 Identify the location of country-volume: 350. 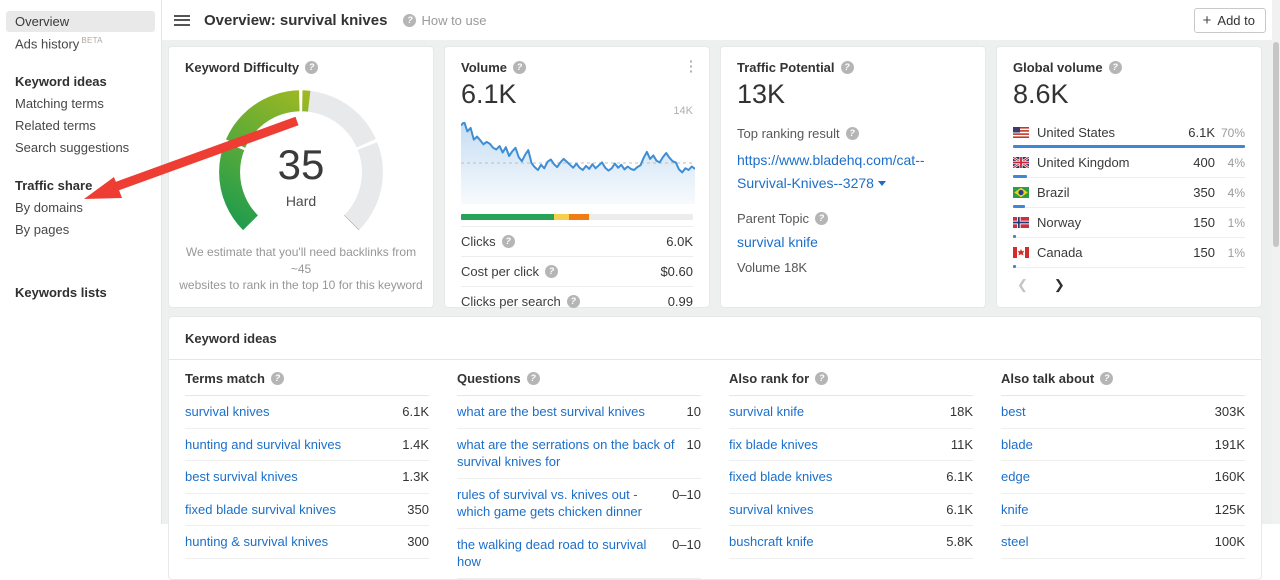
(1196, 192).